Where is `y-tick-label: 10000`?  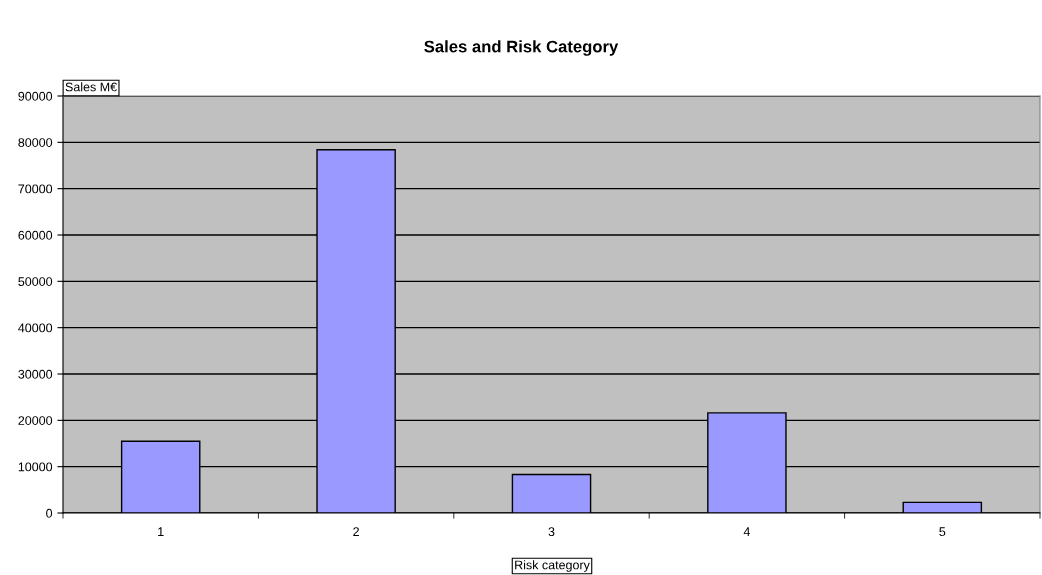
y-tick-label: 10000 is located at coordinates (35, 467).